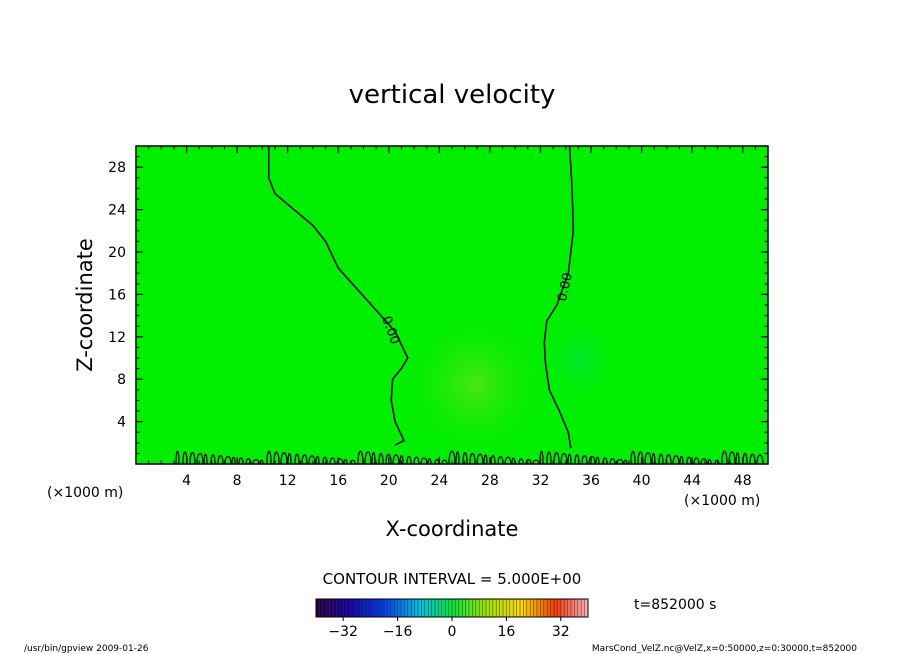 Image resolution: width=904 pixels, height=654 pixels. Describe the element at coordinates (186, 481) in the screenshot. I see `x-tick-label: 4` at that location.